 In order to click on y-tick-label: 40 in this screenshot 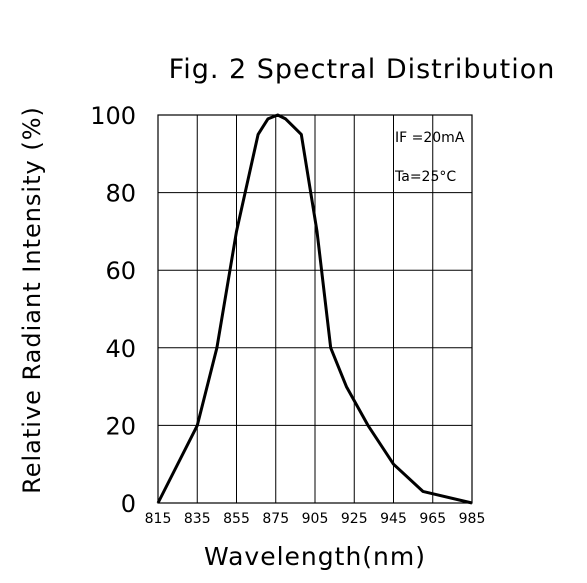, I will do `click(120, 349)`.